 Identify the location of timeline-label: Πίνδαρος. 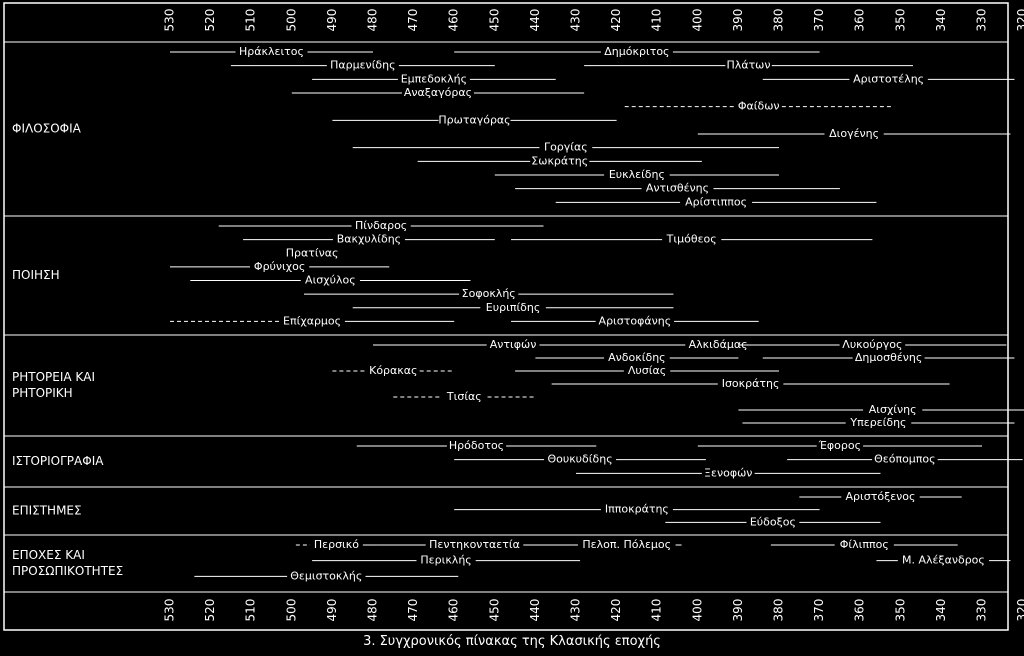
(381, 225).